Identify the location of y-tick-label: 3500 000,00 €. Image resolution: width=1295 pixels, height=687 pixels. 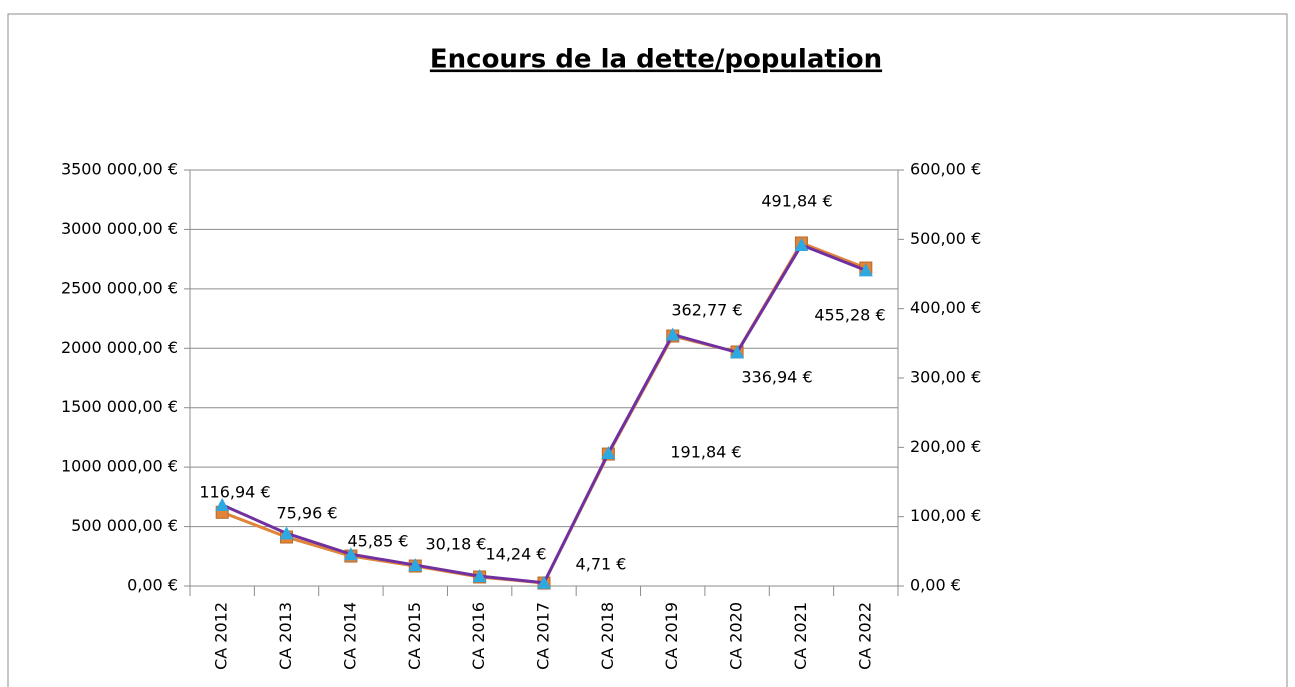
(119, 169).